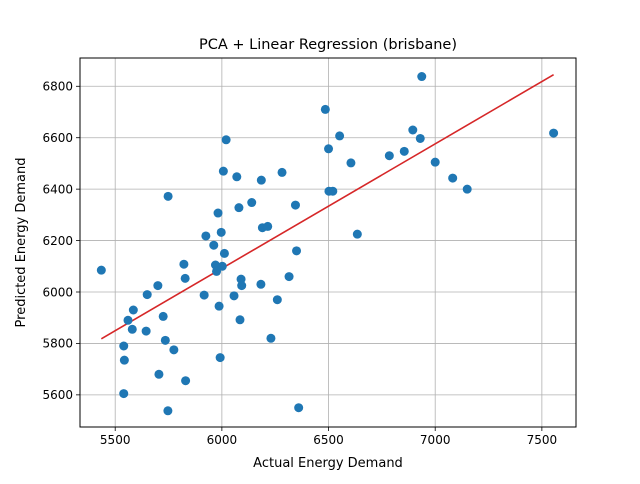 Image resolution: width=640 pixels, height=484 pixels. I want to click on x-axis-label: Actual Energy Demand, so click(328, 463).